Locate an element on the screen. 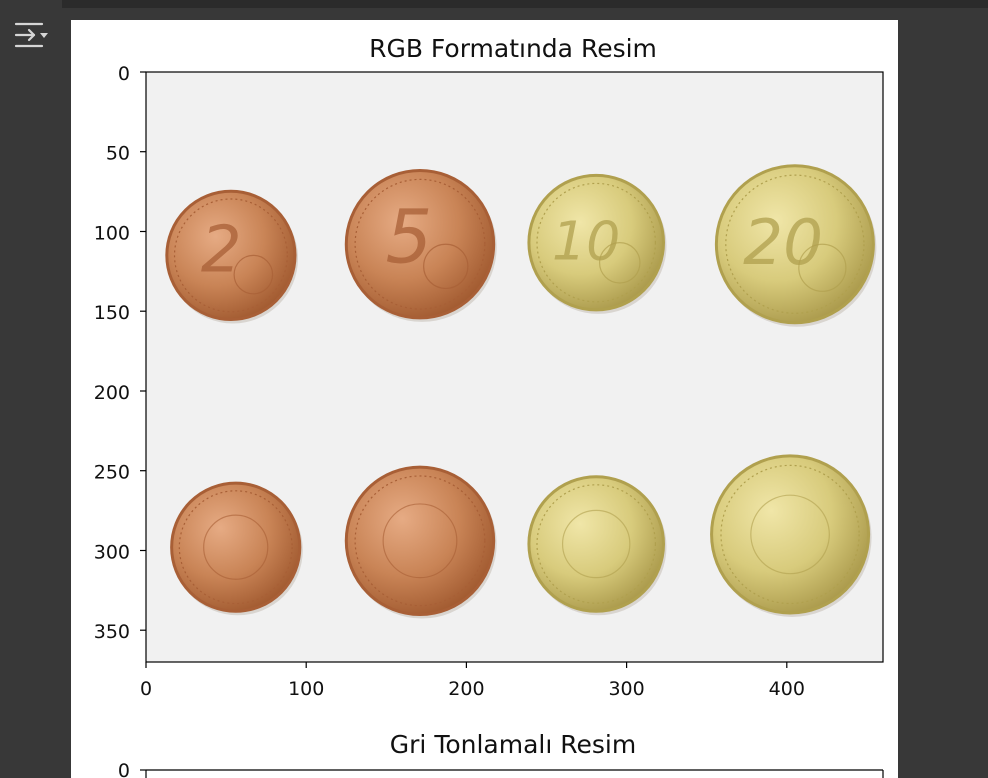  plot1-x-axis: 0 100 200 300 400 is located at coordinates (472, 681).